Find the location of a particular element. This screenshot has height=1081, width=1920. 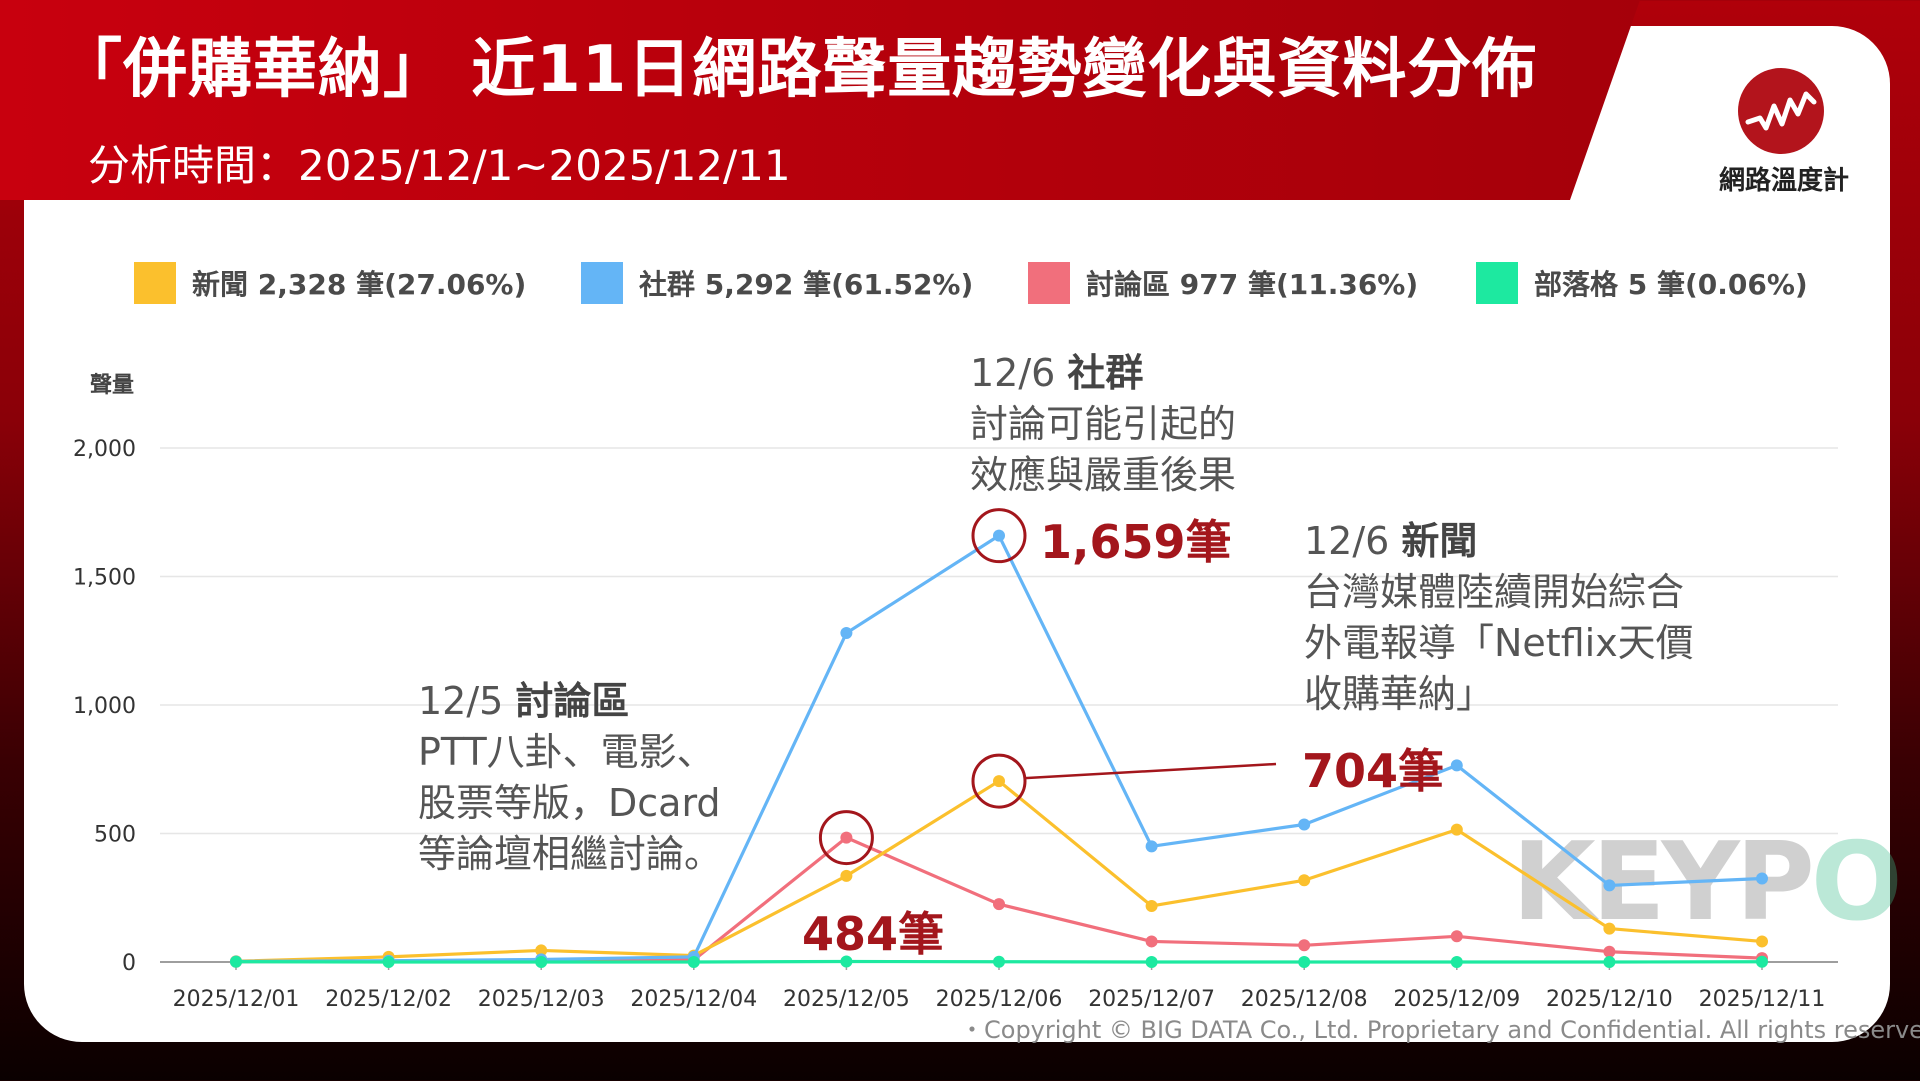

callout-news-peak: 704筆 is located at coordinates (1373, 771).